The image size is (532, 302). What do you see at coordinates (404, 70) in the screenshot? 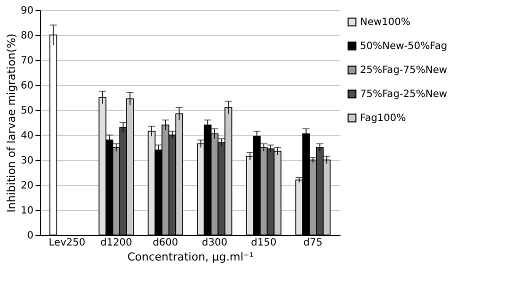
I see `legend-label: 25%Fag-75%New` at bounding box center [404, 70].